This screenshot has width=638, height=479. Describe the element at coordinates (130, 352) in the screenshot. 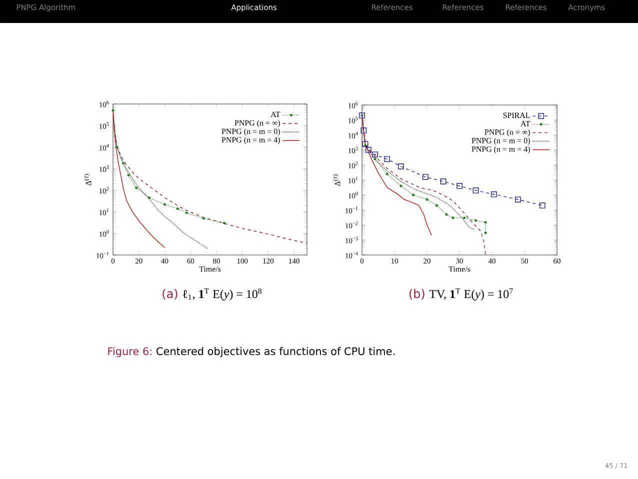

I see `caption: Figure 6:` at that location.